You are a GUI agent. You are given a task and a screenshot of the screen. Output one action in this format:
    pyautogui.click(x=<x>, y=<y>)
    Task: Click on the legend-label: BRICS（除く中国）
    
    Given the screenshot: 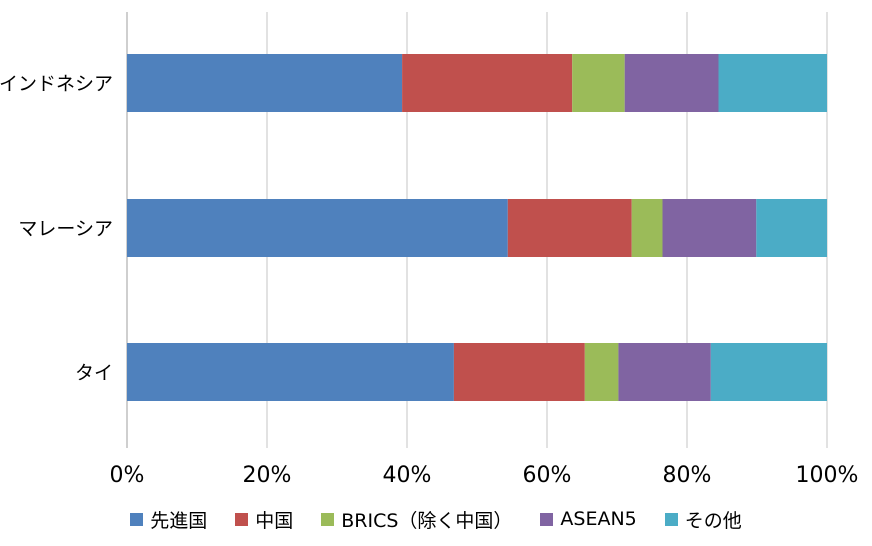 What is the action you would take?
    pyautogui.click(x=427, y=520)
    